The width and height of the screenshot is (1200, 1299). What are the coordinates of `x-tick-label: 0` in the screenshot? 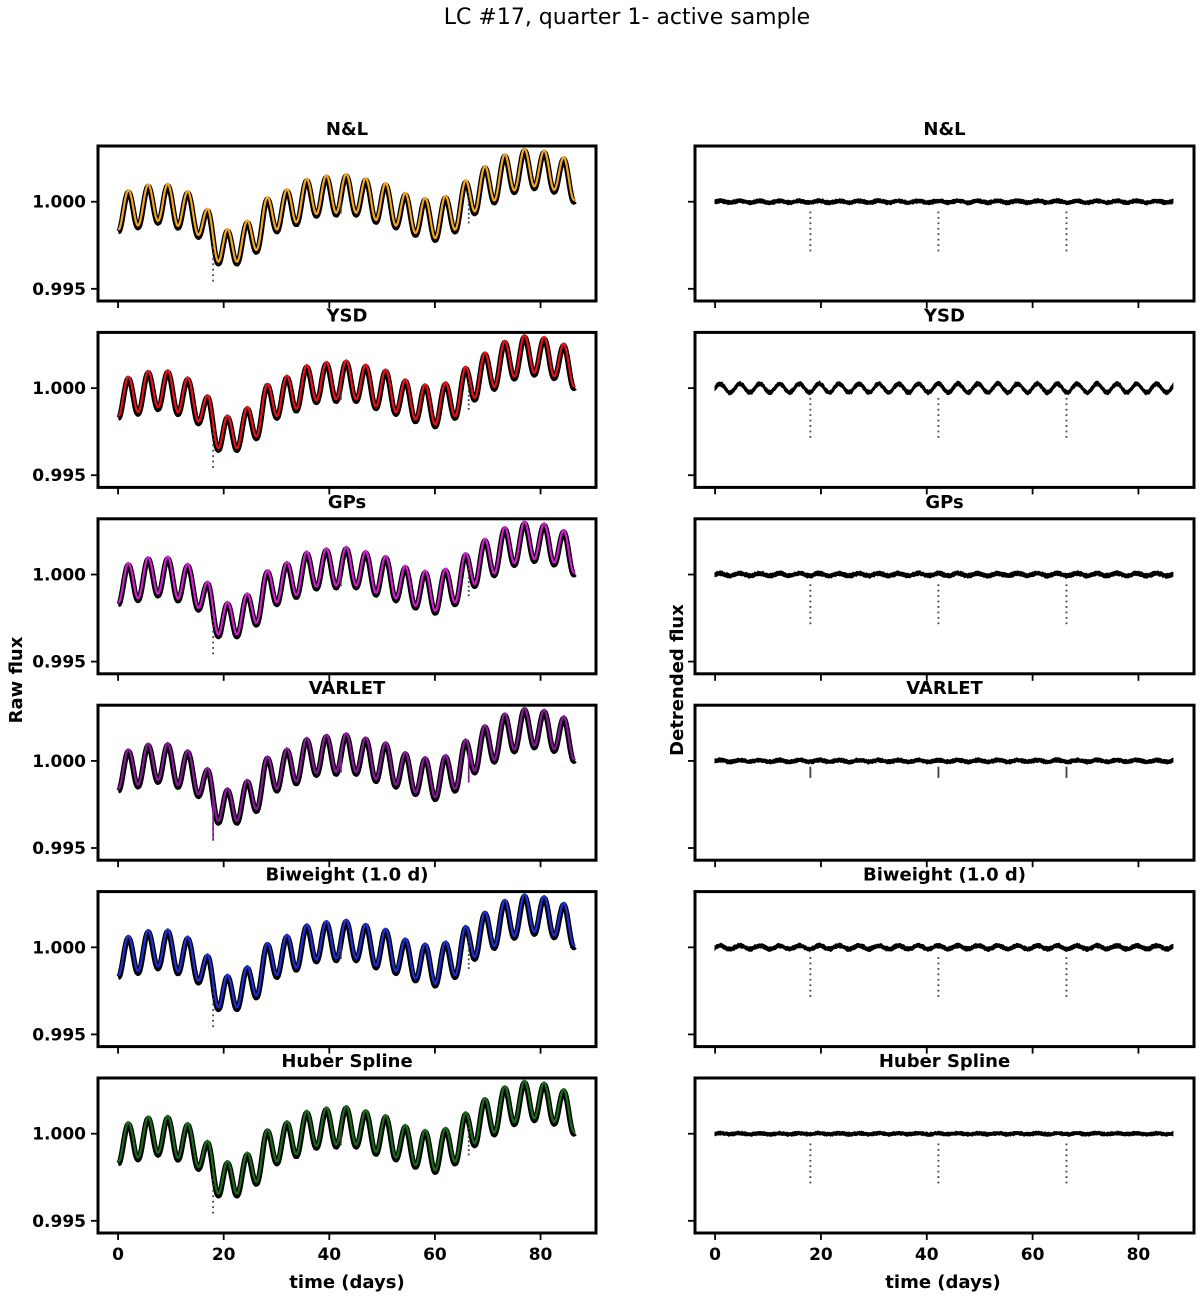 It's located at (715, 1255).